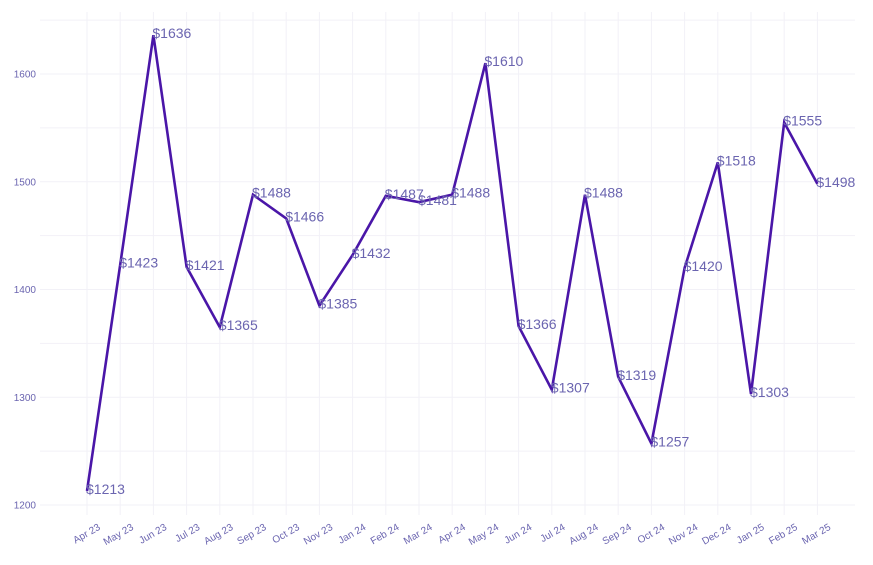 The height and width of the screenshot is (565, 873). I want to click on x-tick-label: Mar 25, so click(816, 534).